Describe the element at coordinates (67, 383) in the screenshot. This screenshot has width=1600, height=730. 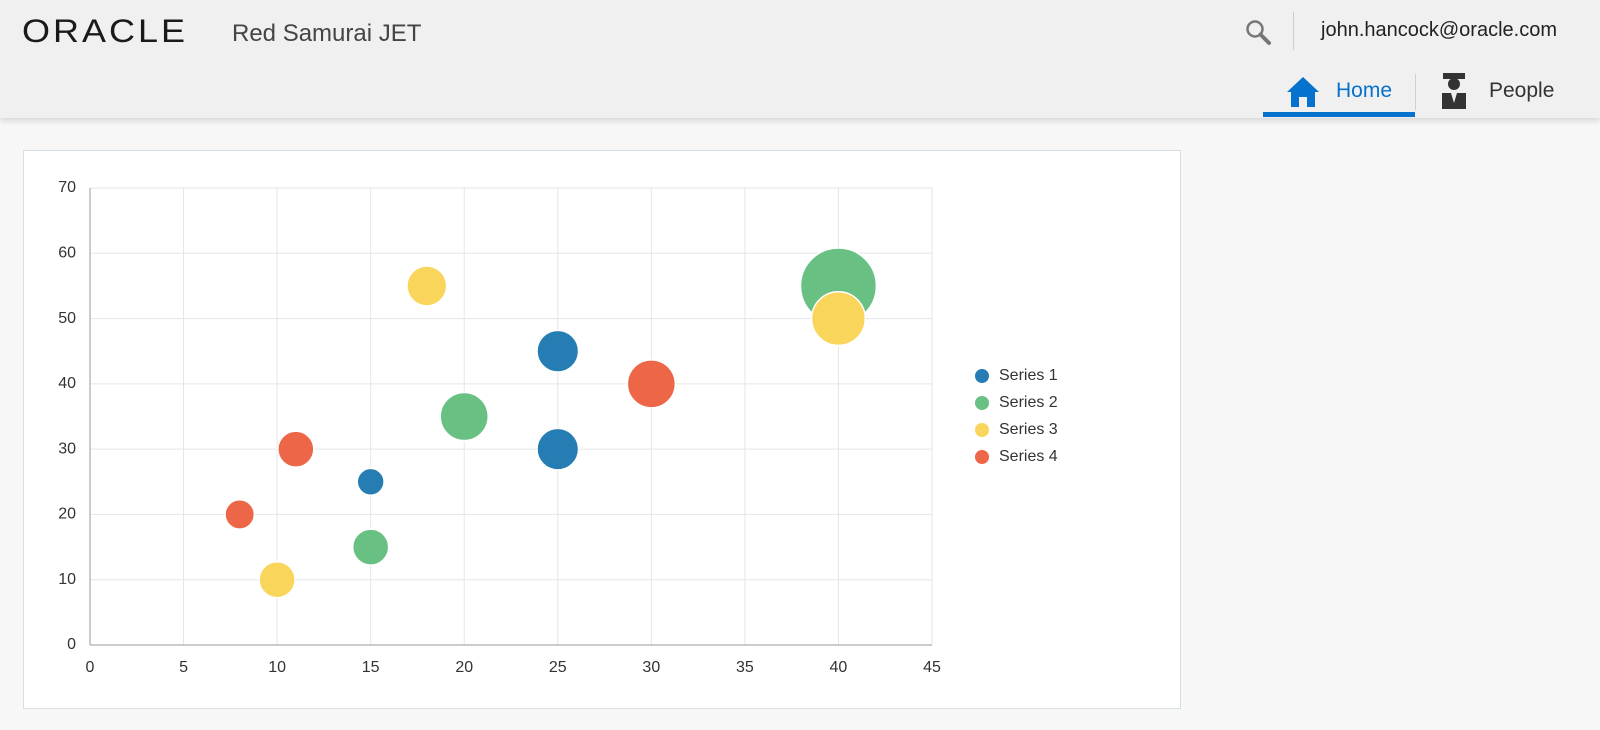
I see `y-tick-label: 40` at that location.